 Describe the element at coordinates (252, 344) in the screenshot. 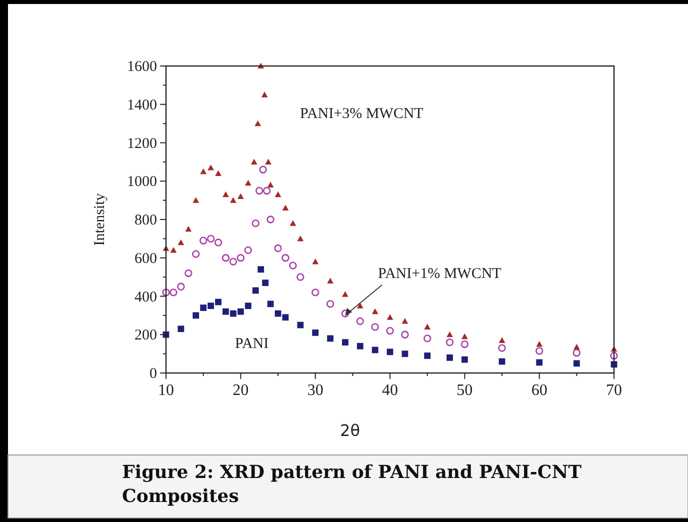

I see `series-label: PANI` at that location.